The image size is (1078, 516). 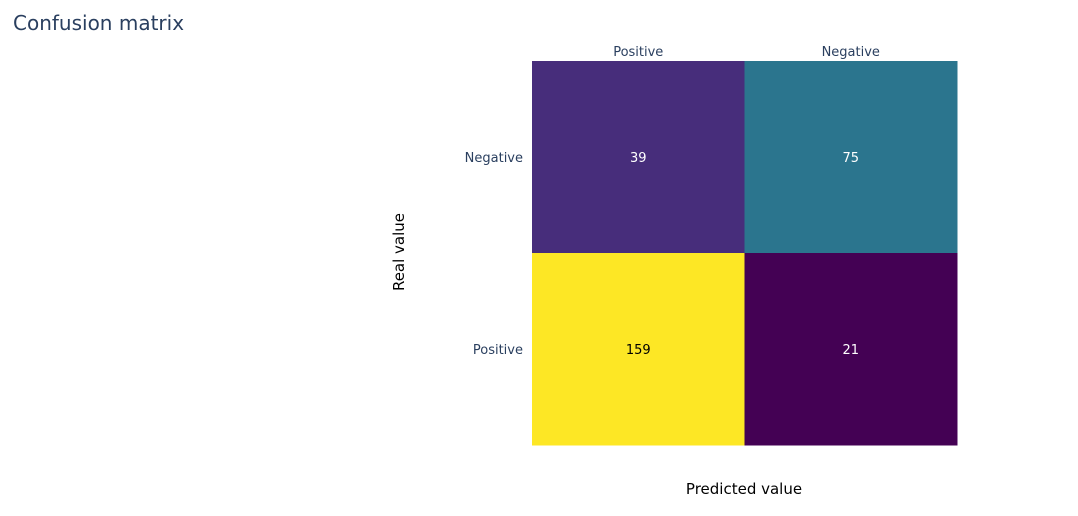 I want to click on cell-value-label-r1-c0: 159, so click(x=638, y=350).